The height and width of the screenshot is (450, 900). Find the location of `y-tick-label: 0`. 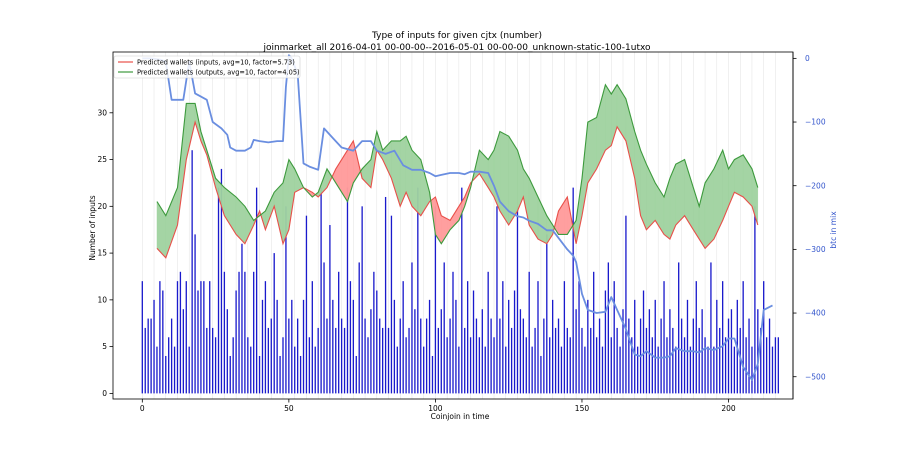

y-tick-label: 0 is located at coordinates (104, 393).